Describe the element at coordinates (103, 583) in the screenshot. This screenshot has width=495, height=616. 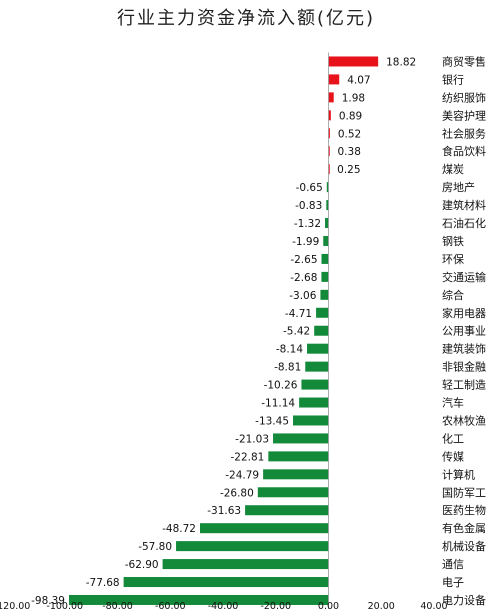
I see `bar-value-label: -77.68` at that location.